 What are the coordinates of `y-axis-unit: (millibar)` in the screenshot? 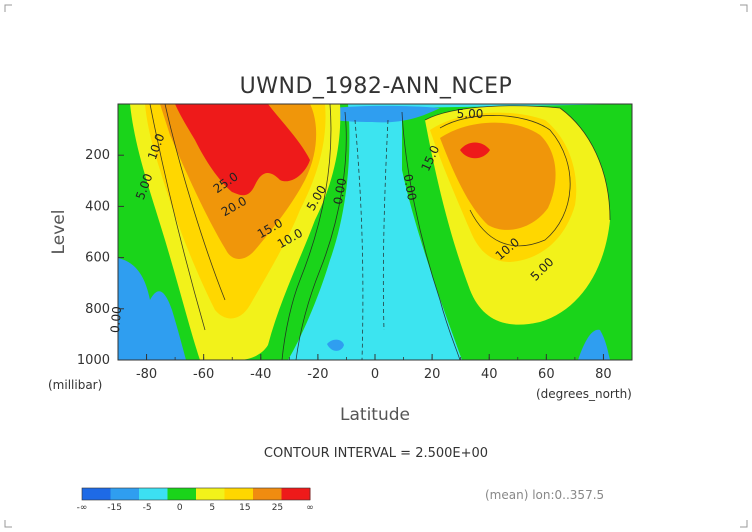 It's located at (75, 385).